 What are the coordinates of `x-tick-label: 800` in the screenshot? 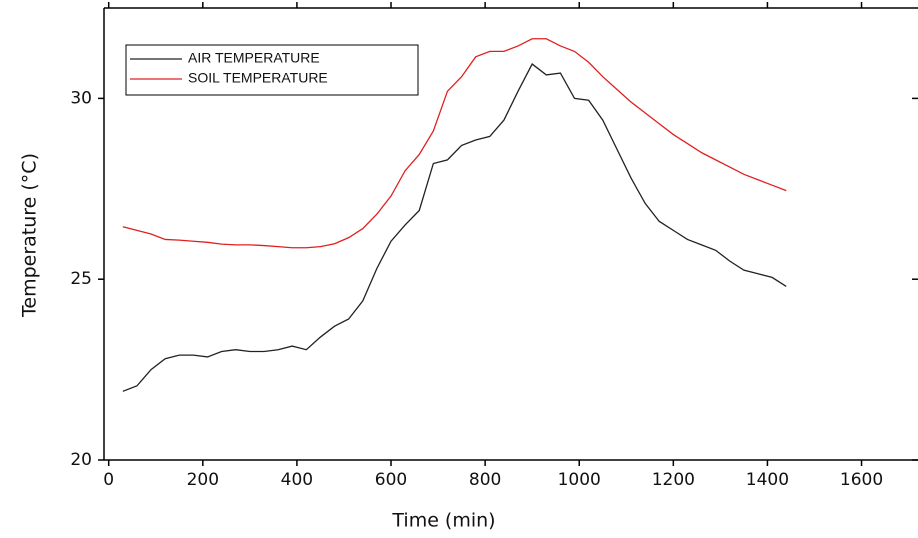 It's located at (485, 480).